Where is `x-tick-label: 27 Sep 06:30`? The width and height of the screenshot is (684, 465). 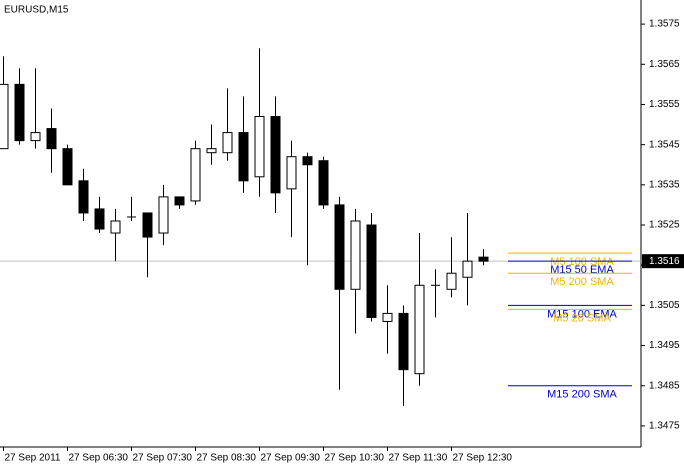
x-tick-label: 27 Sep 06:30 is located at coordinates (99, 458).